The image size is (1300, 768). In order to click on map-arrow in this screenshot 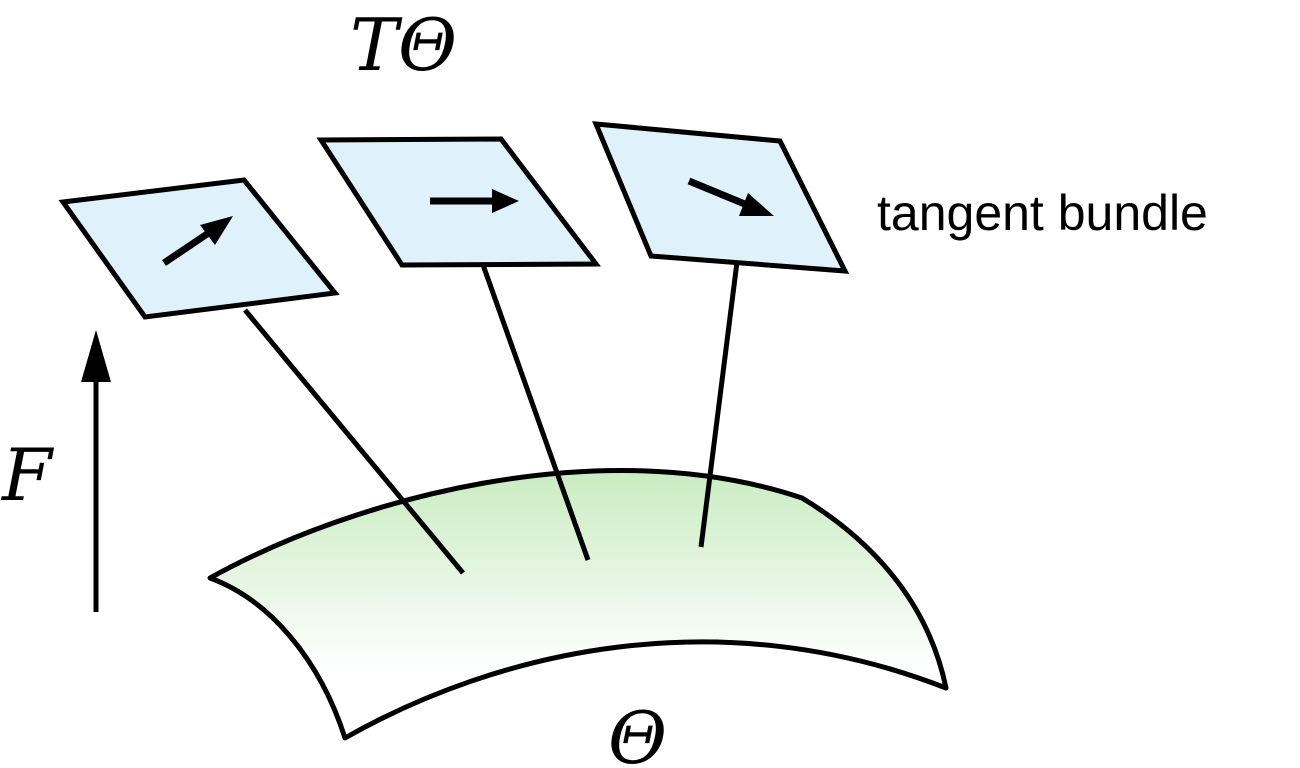, I will do `click(96, 471)`.